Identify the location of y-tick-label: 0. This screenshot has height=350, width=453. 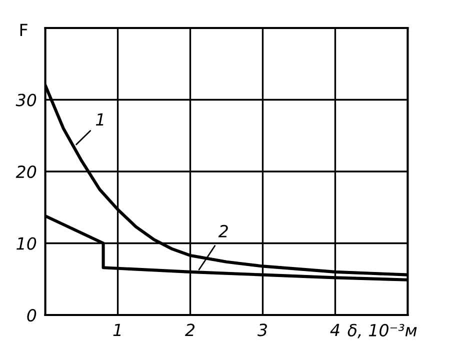
(31, 315).